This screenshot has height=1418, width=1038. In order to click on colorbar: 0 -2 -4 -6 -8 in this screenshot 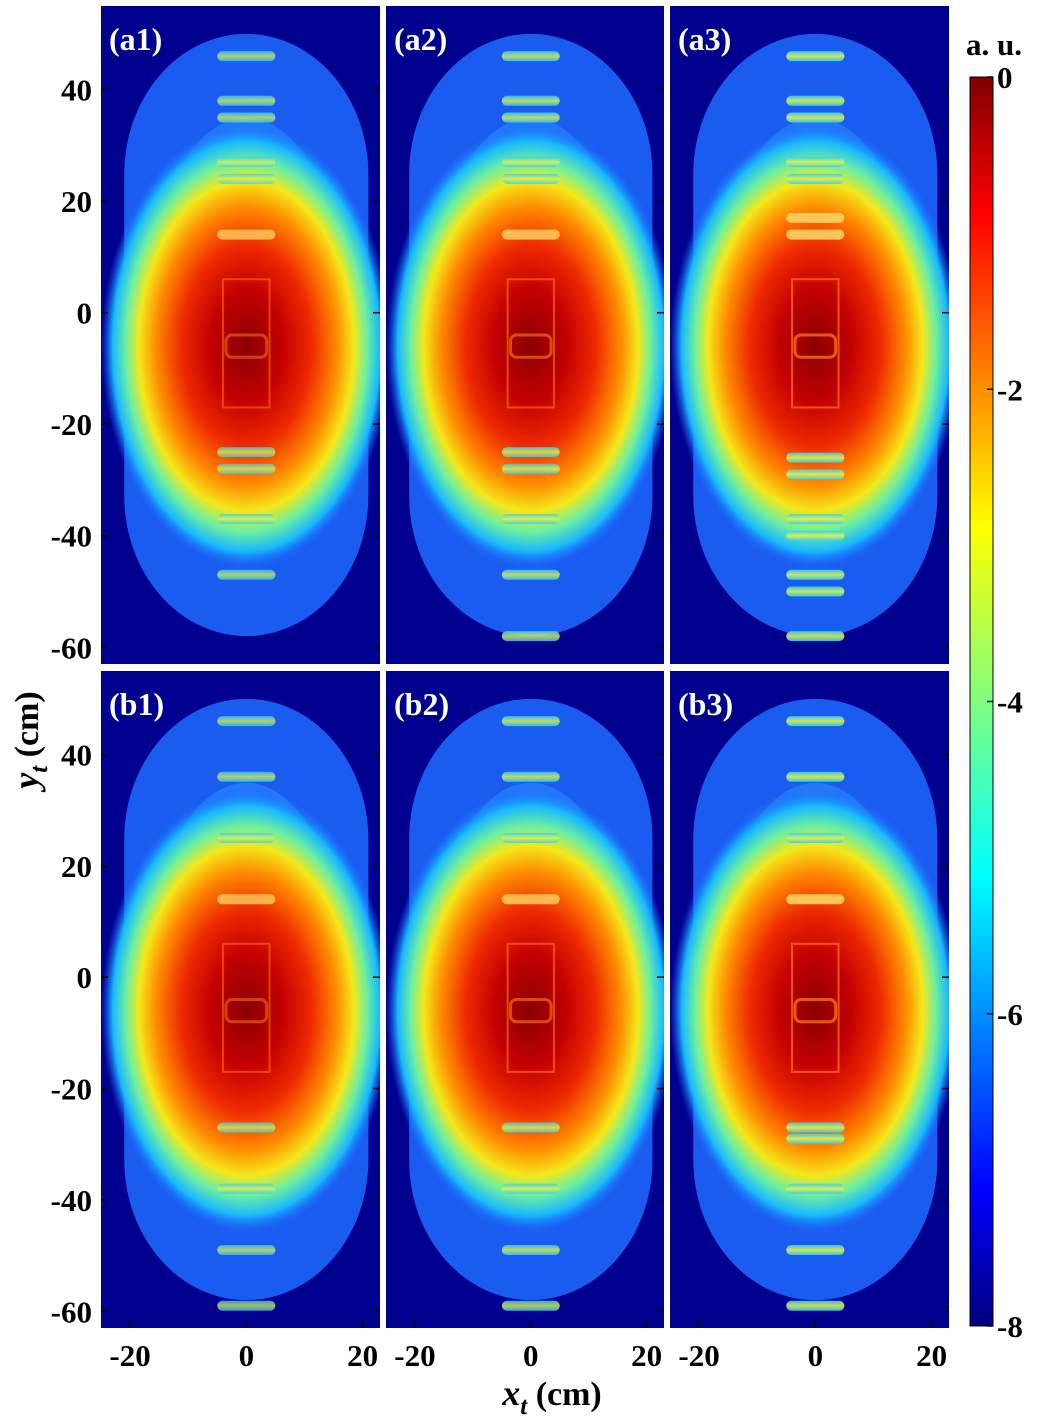, I will do `click(996, 702)`.